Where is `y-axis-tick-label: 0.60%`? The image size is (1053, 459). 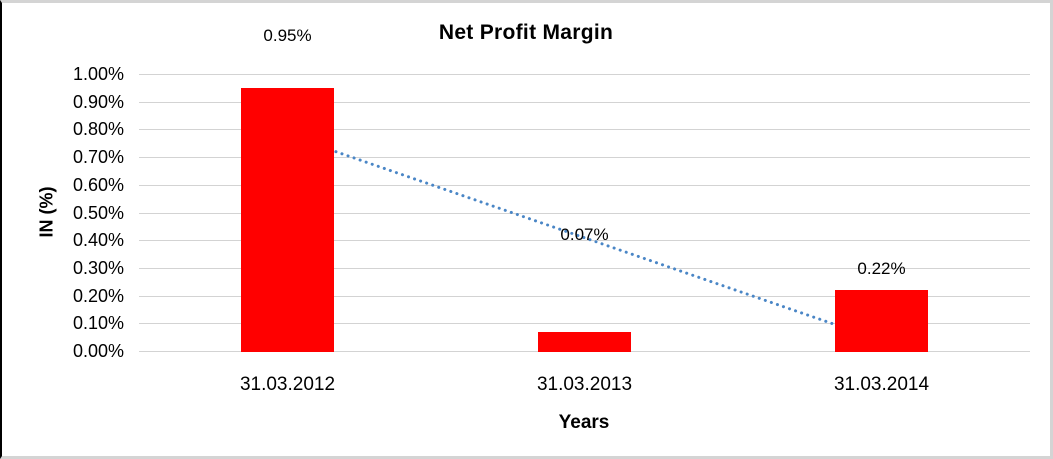 y-axis-tick-label: 0.60% is located at coordinates (98, 185).